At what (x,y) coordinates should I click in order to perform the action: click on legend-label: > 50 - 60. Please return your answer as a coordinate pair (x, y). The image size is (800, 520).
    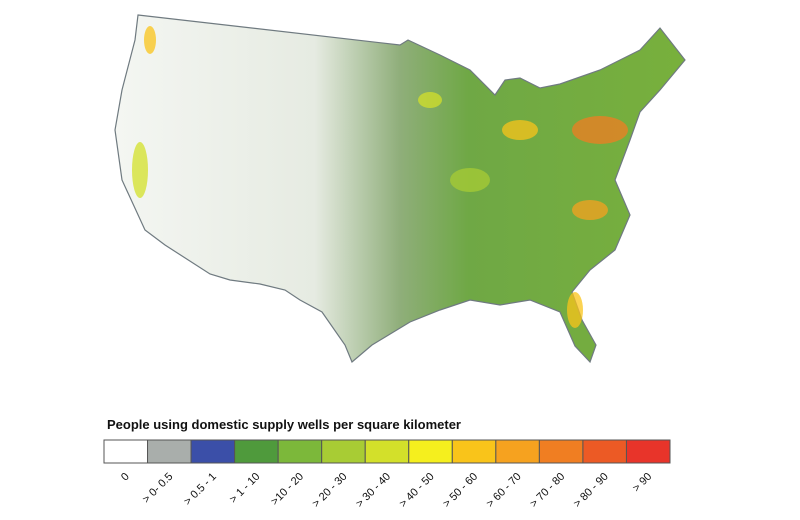
    Looking at the image, I should click on (460, 490).